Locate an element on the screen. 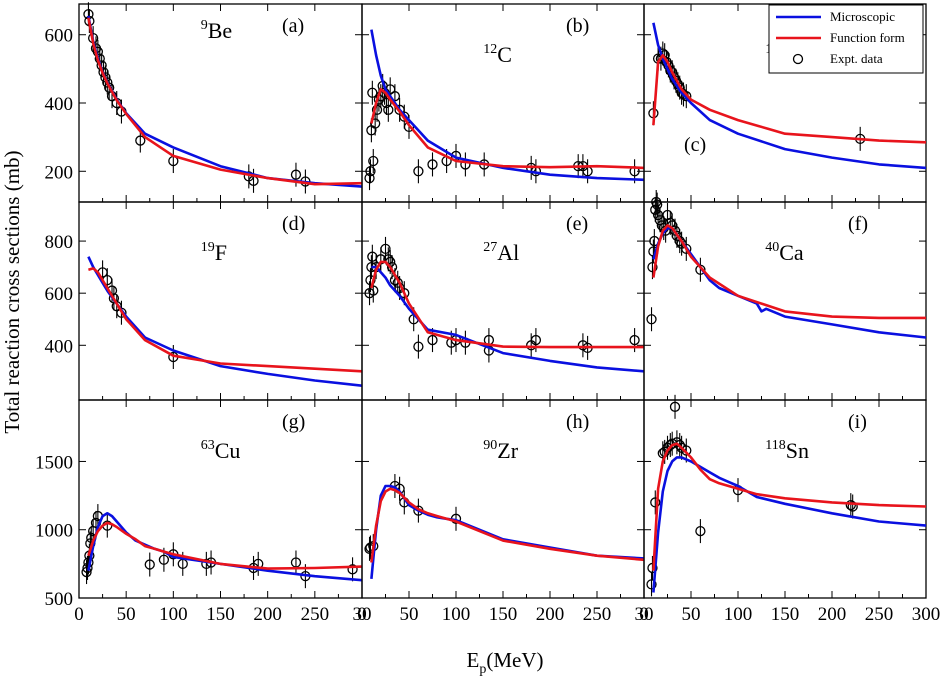 This screenshot has height=682, width=945. series-line-microscopic-sn is located at coordinates (789, 524).